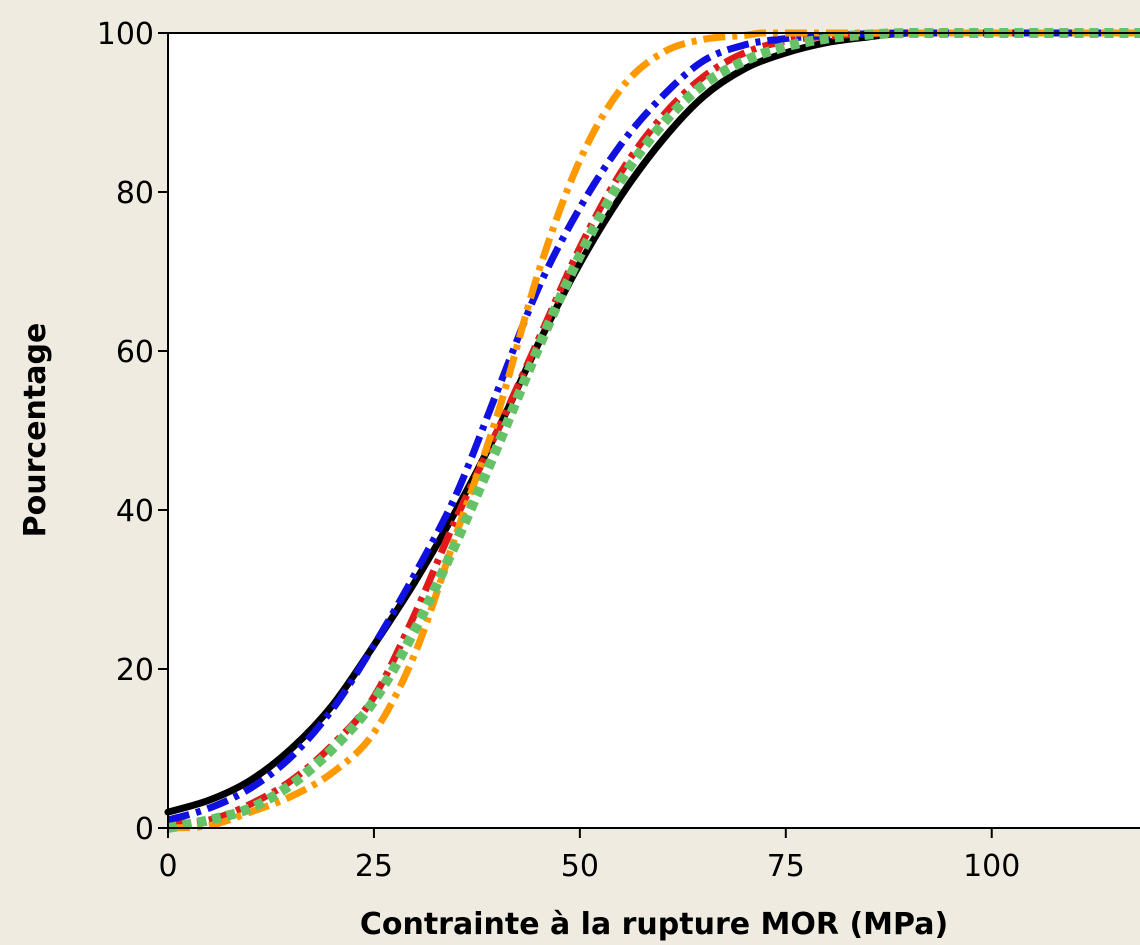 Image resolution: width=1140 pixels, height=945 pixels. Describe the element at coordinates (374, 866) in the screenshot. I see `x-tick-label: 25` at that location.